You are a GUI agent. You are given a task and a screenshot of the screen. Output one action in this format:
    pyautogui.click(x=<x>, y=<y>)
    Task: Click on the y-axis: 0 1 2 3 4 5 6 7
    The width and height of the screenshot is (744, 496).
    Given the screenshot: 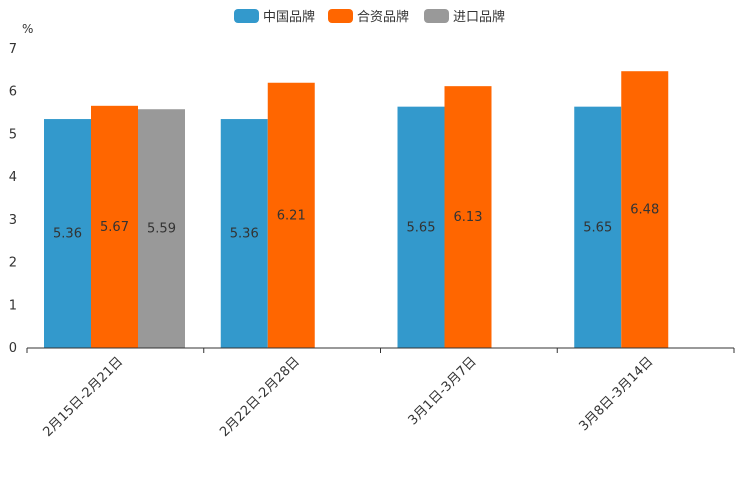 What is the action you would take?
    pyautogui.click(x=13, y=199)
    